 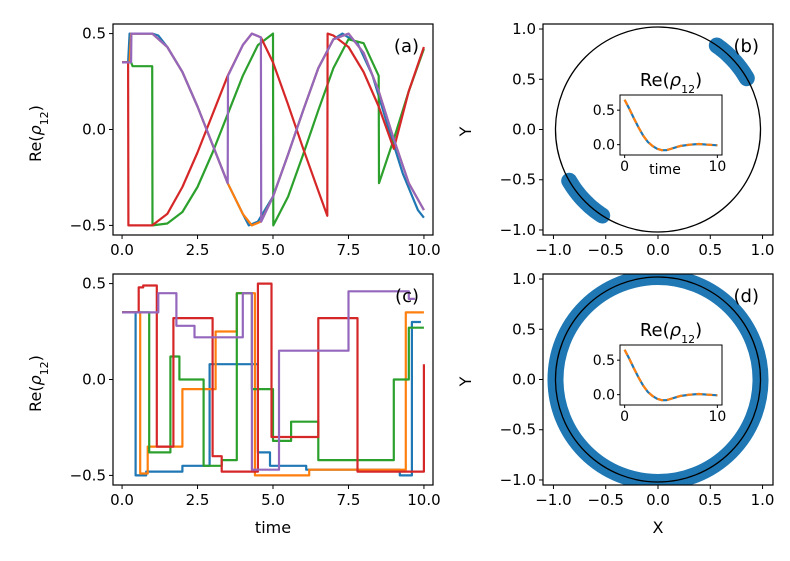 What do you see at coordinates (746, 46) in the screenshot?
I see `panel-label: (b)` at bounding box center [746, 46].